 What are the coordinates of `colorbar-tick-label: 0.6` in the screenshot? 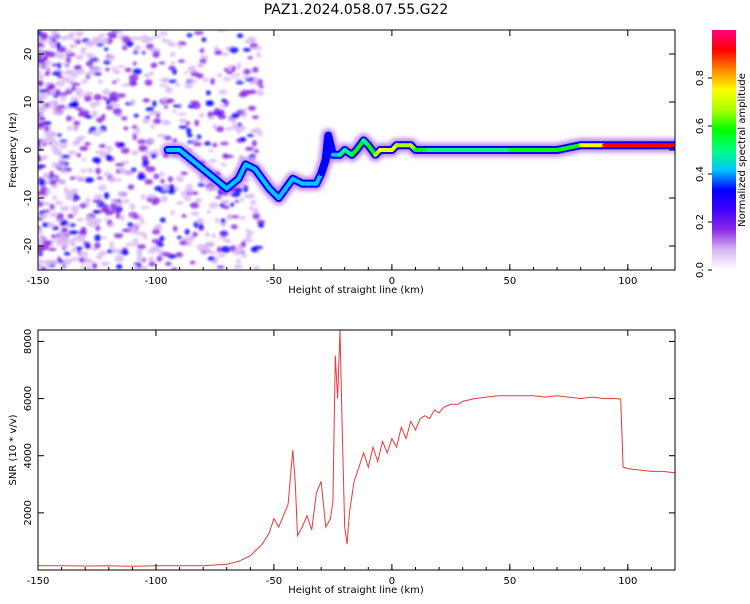 It's located at (700, 126).